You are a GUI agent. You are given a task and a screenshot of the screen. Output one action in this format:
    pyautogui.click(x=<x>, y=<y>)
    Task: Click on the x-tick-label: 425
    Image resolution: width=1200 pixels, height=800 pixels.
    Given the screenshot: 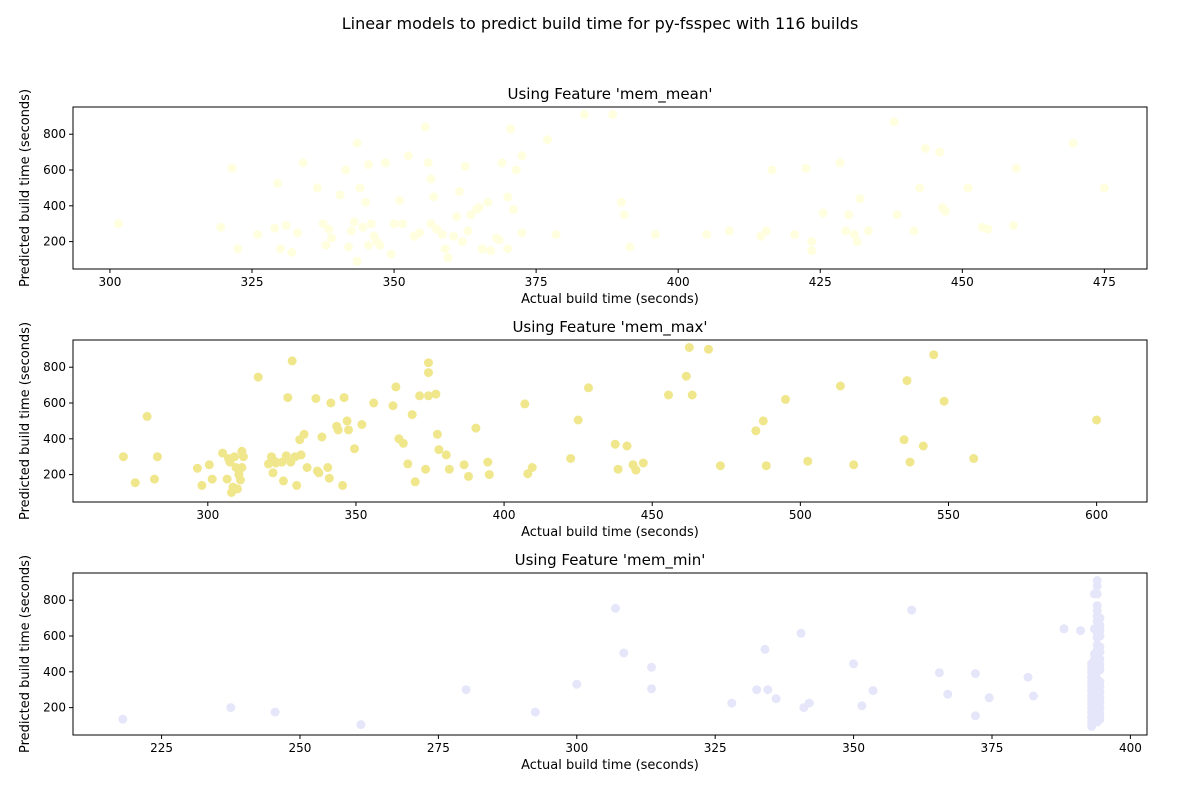 What is the action you would take?
    pyautogui.click(x=820, y=282)
    